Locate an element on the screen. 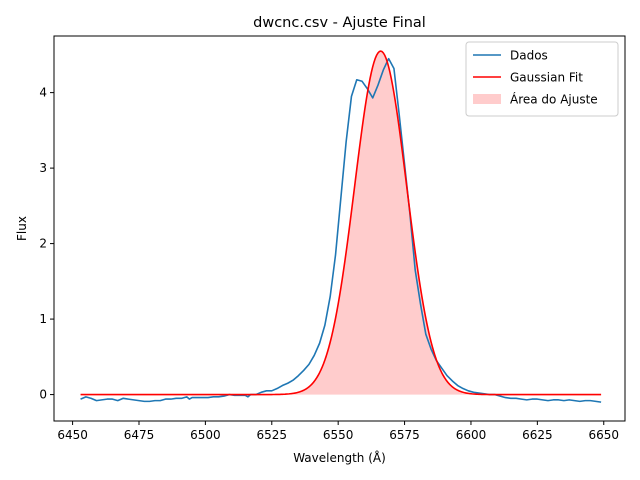 This screenshot has width=640, height=480. x-tick-label: 6600 is located at coordinates (471, 435).